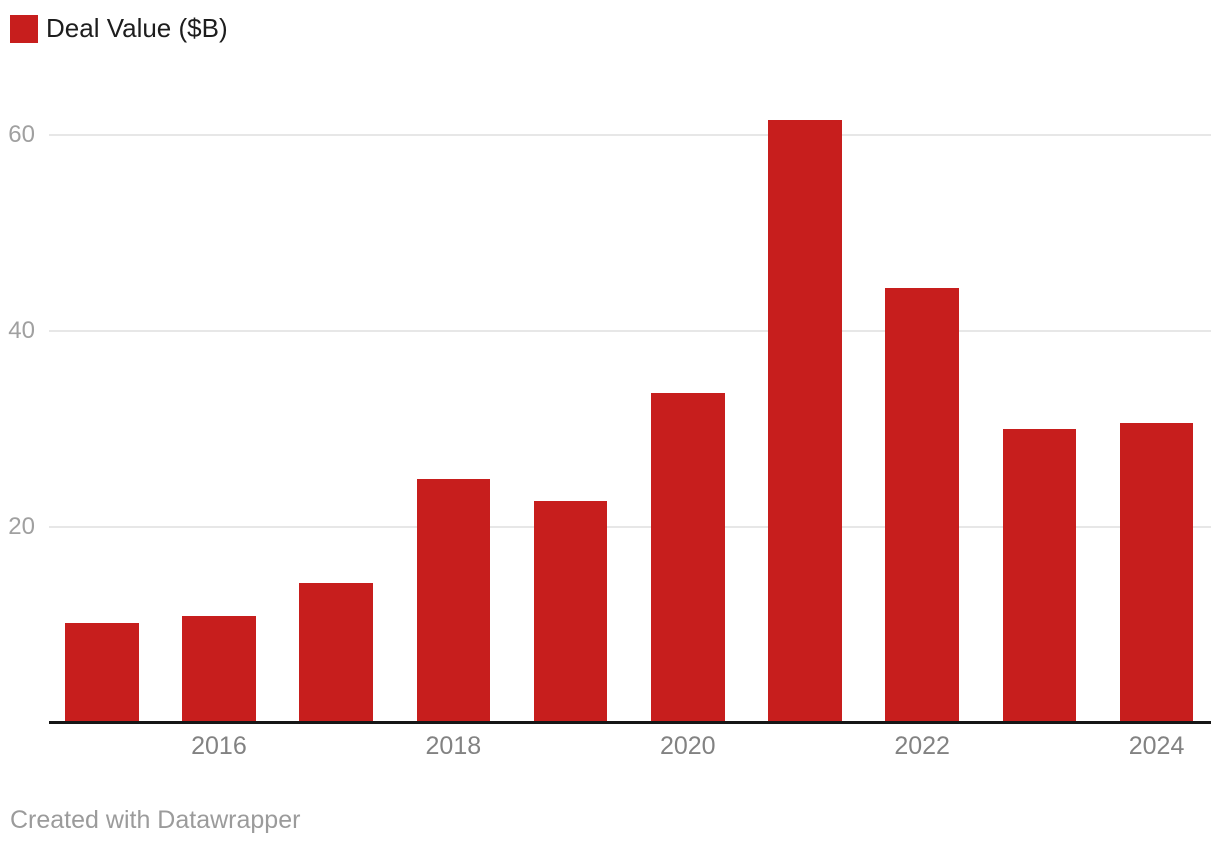 The width and height of the screenshot is (1220, 846). What do you see at coordinates (453, 746) in the screenshot?
I see `x-tick-label-2018: 2018` at bounding box center [453, 746].